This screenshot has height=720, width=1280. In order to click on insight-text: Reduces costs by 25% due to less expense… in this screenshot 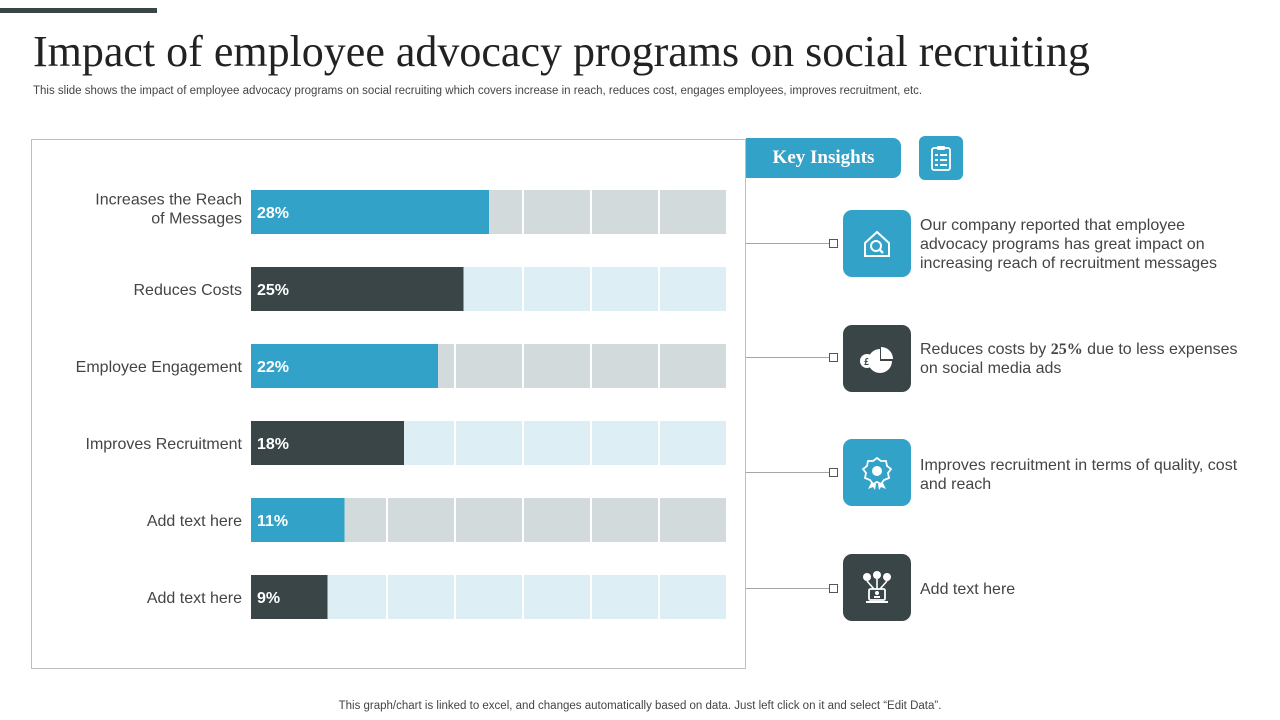, I will do `click(1079, 359)`.